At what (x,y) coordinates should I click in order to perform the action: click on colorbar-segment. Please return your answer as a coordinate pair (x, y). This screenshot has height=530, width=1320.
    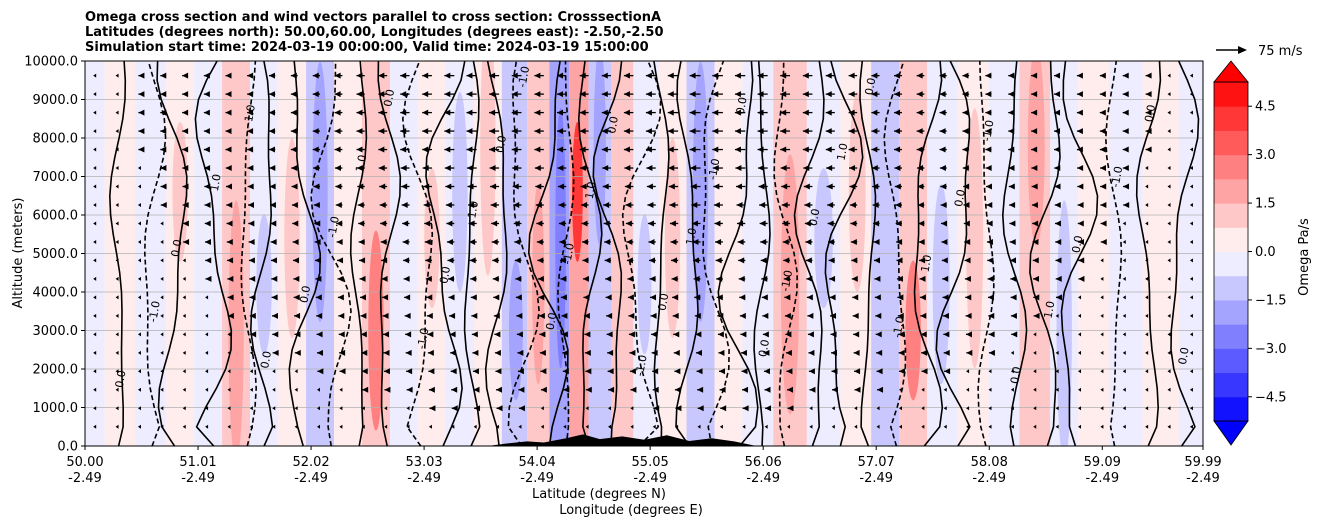
    Looking at the image, I should click on (1231, 239).